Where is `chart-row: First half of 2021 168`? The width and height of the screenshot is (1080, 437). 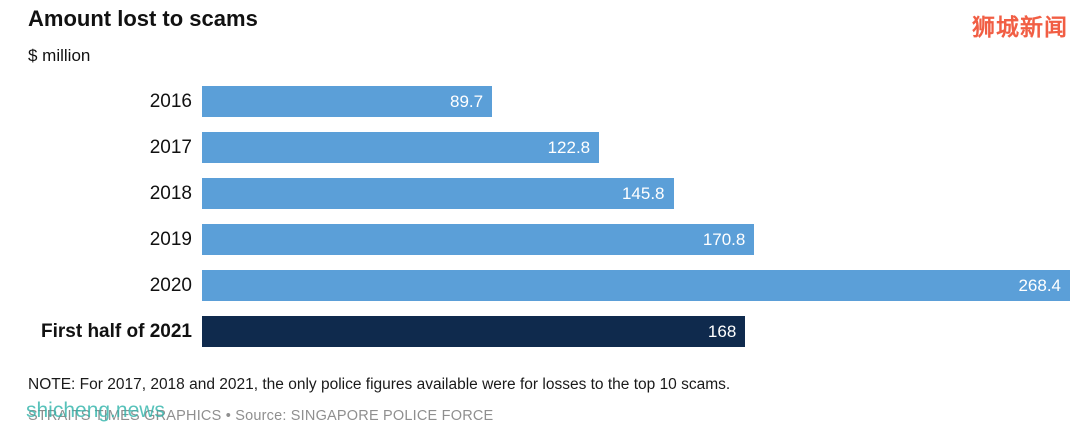 chart-row: First half of 2021 168 is located at coordinates (540, 331).